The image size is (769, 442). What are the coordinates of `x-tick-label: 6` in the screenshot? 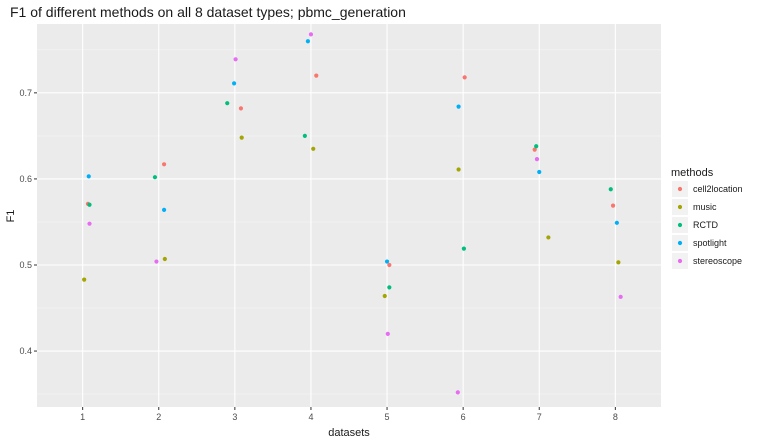 It's located at (463, 417).